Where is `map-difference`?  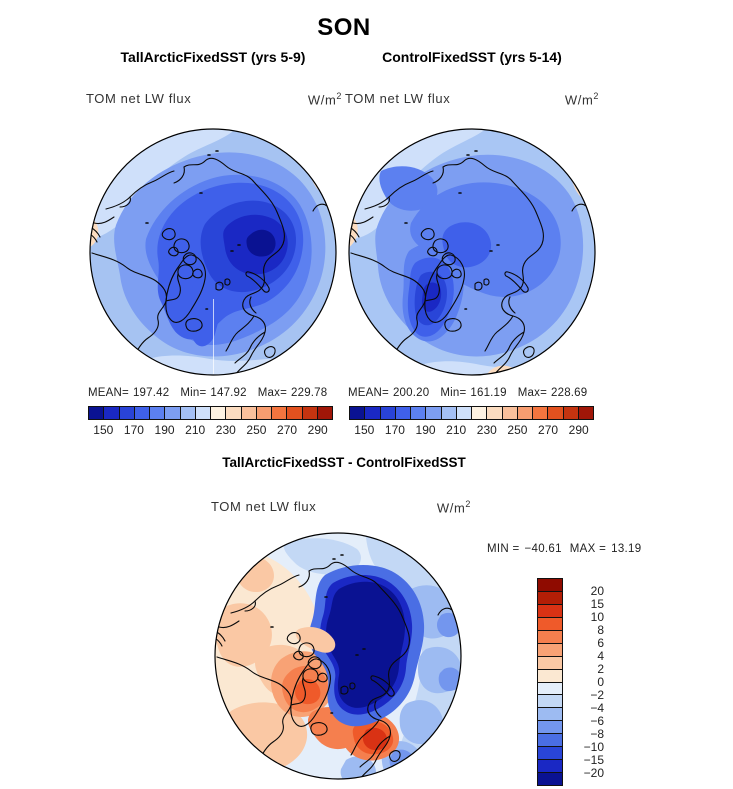 map-difference is located at coordinates (338, 656).